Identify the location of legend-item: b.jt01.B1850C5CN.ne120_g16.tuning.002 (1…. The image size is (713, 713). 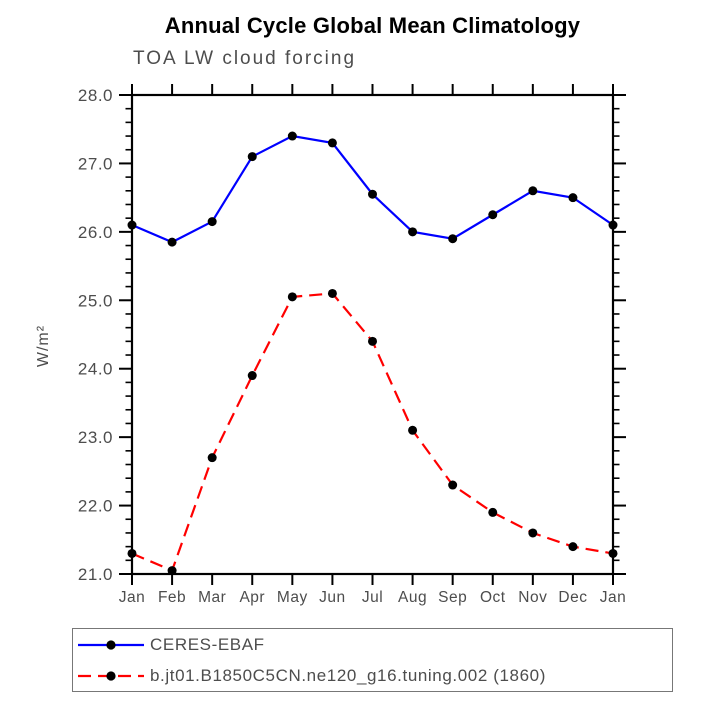
(374, 675).